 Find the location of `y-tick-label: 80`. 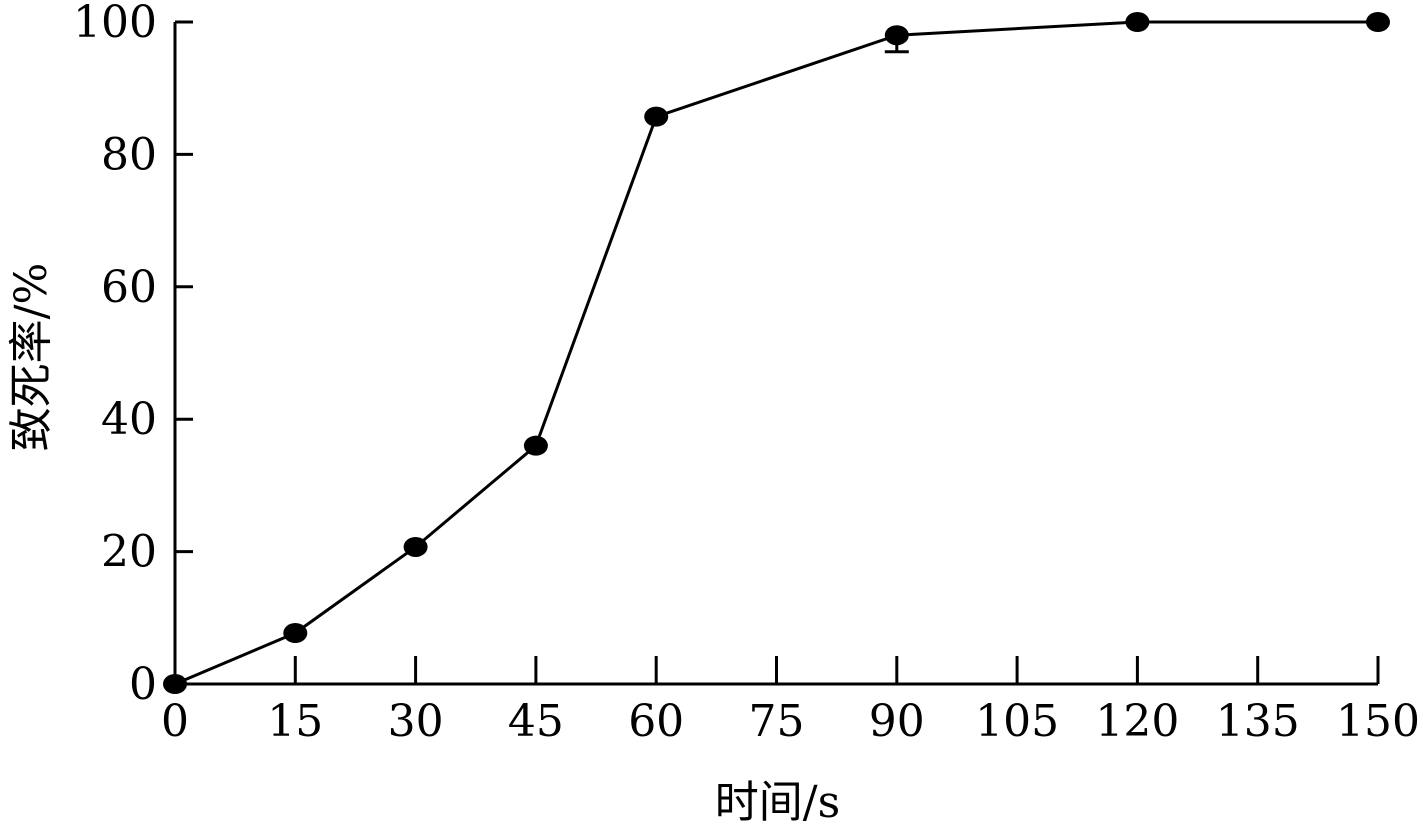

y-tick-label: 80 is located at coordinates (129, 154).